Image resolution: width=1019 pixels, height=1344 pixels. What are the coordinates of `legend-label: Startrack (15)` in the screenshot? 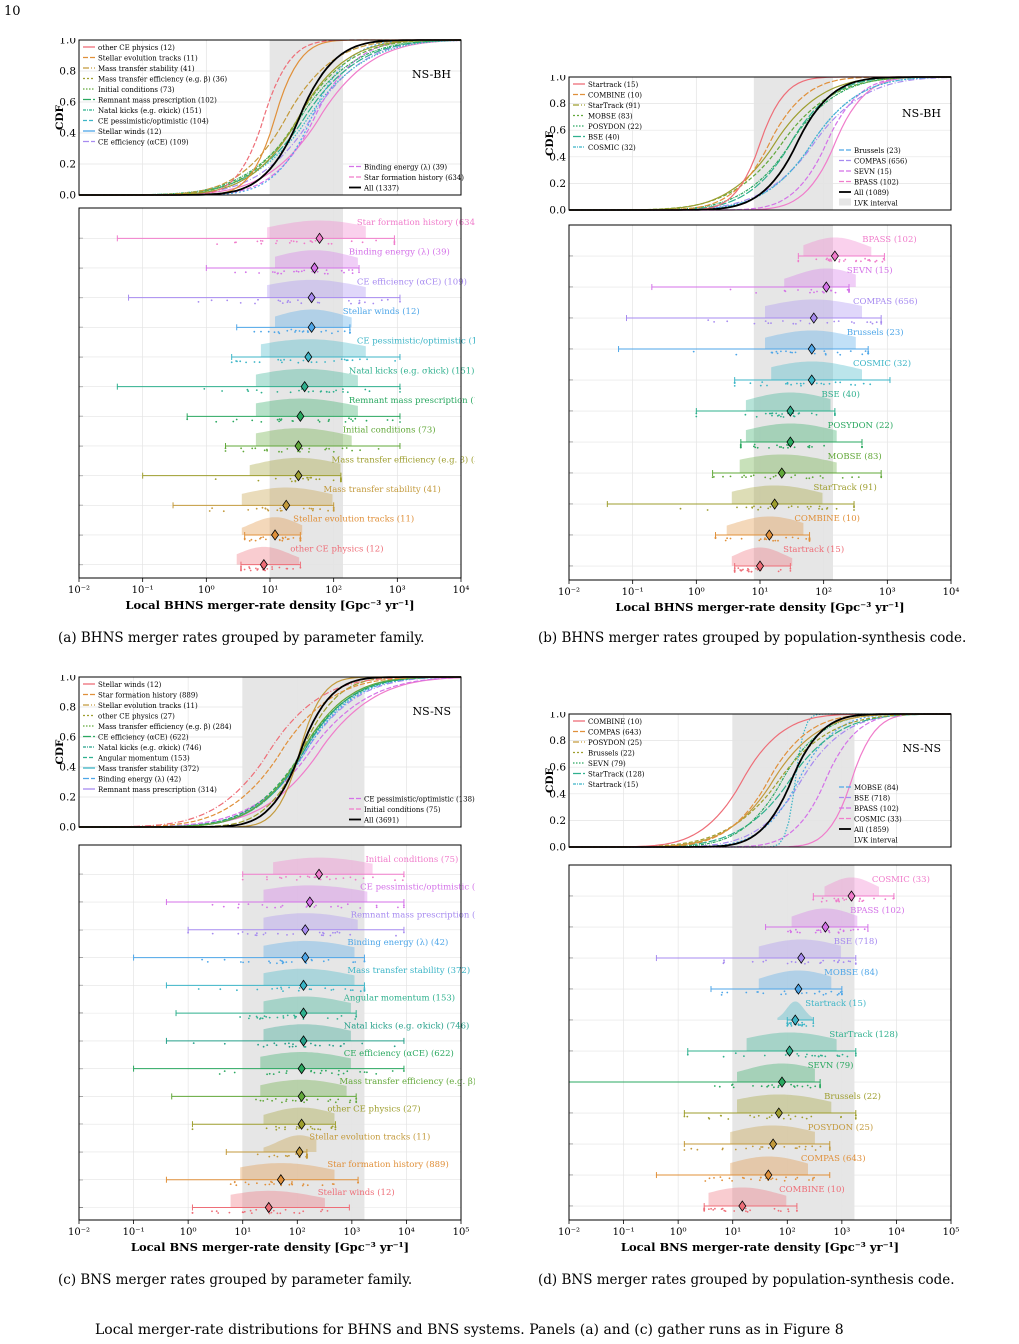 It's located at (613, 785).